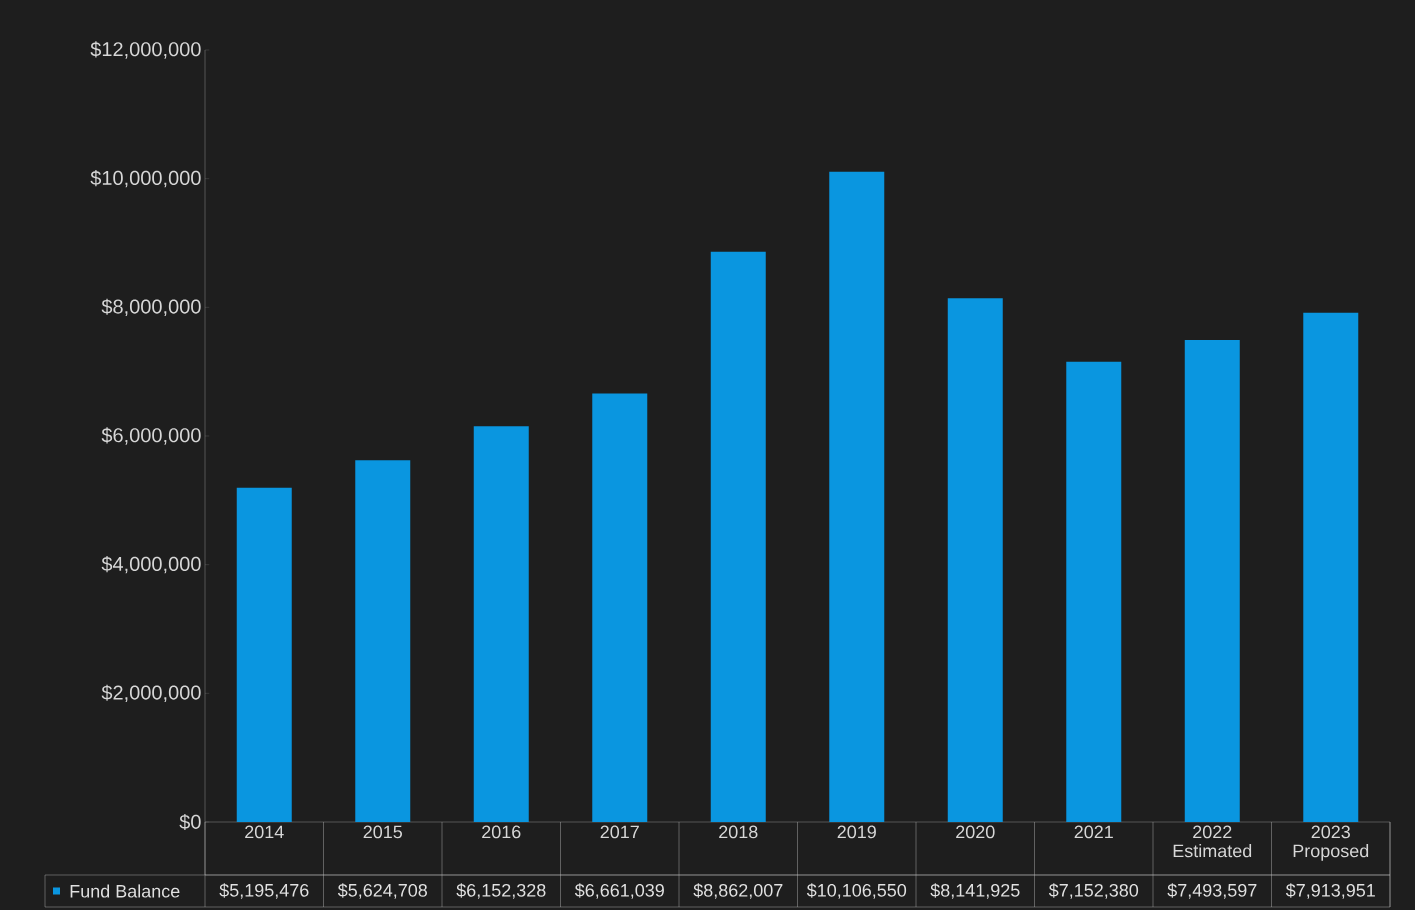 This screenshot has width=1415, height=910. Describe the element at coordinates (190, 822) in the screenshot. I see `y-tick-label: $0` at that location.